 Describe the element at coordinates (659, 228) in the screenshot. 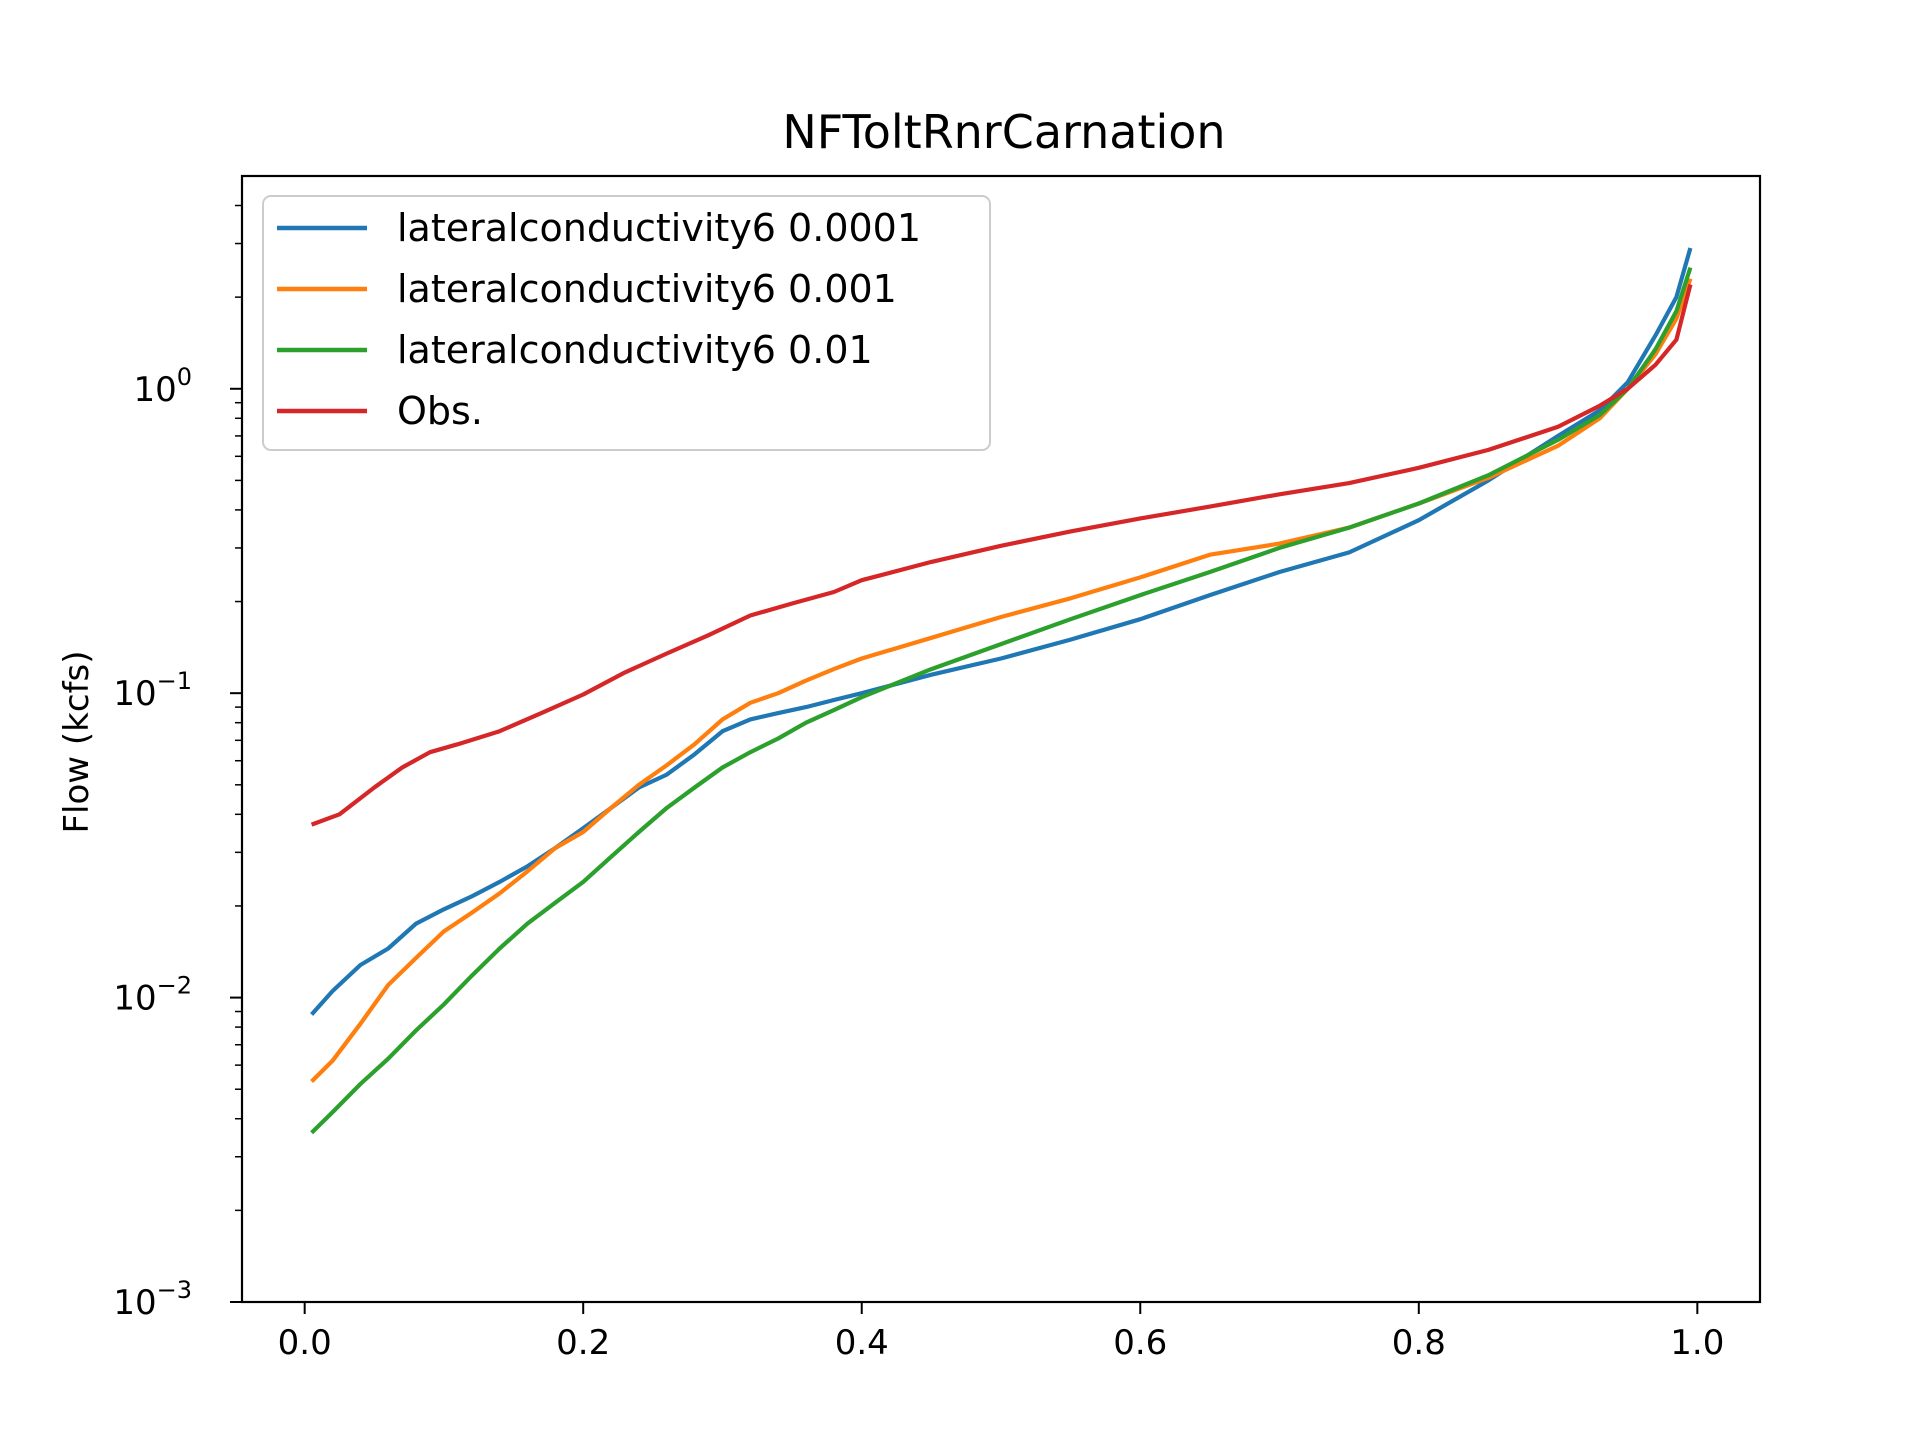

I see `legend-label-1: lateralconductivity6 0.0001` at that location.